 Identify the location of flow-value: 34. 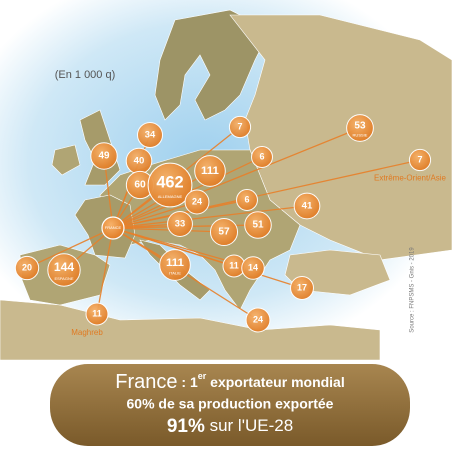
(150, 134).